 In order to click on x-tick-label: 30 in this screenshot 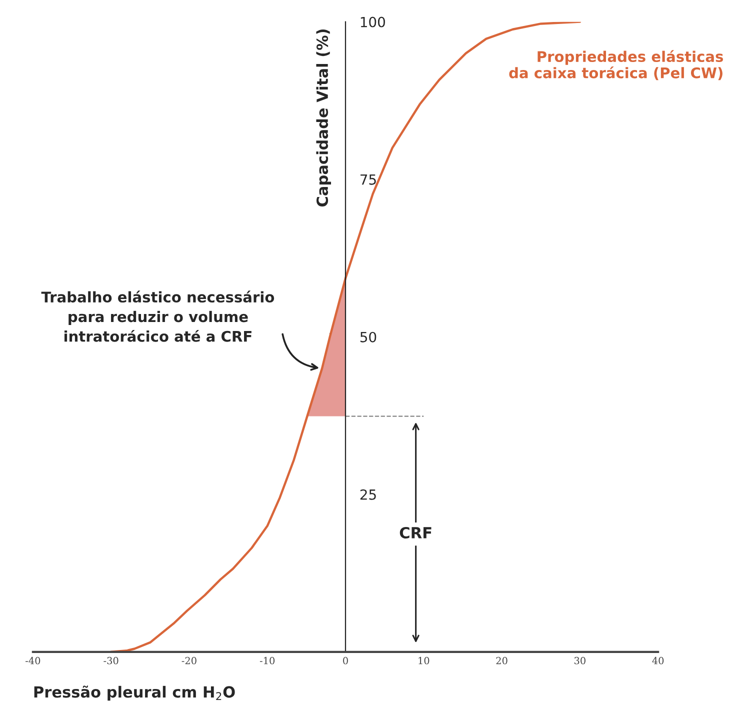, I will do `click(580, 660)`.